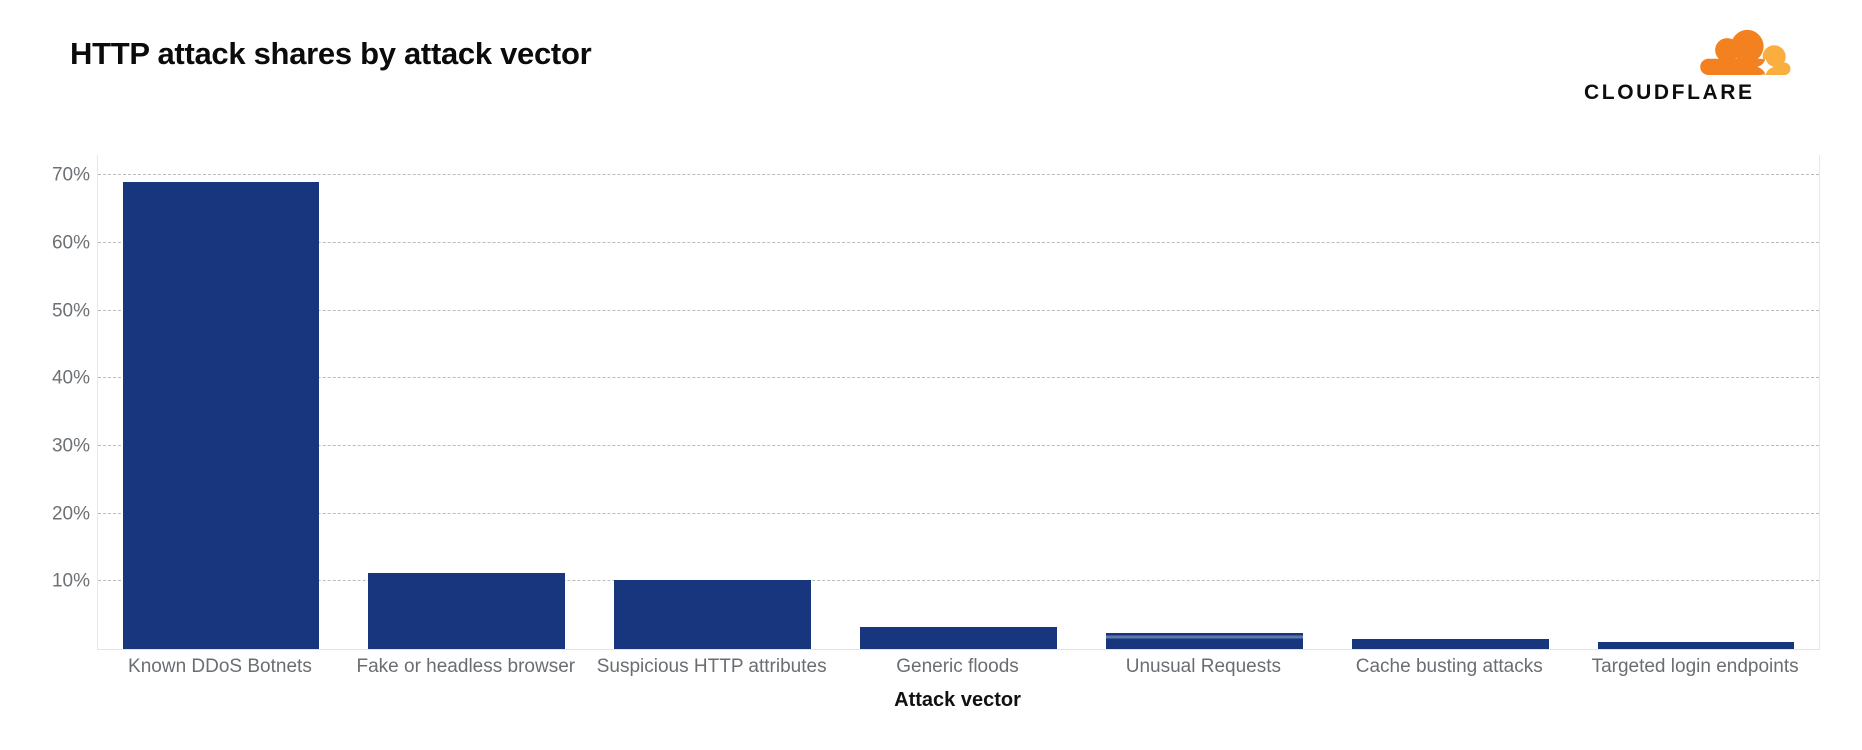  What do you see at coordinates (70, 378) in the screenshot?
I see `y-axis-tick-label-40: 40%` at bounding box center [70, 378].